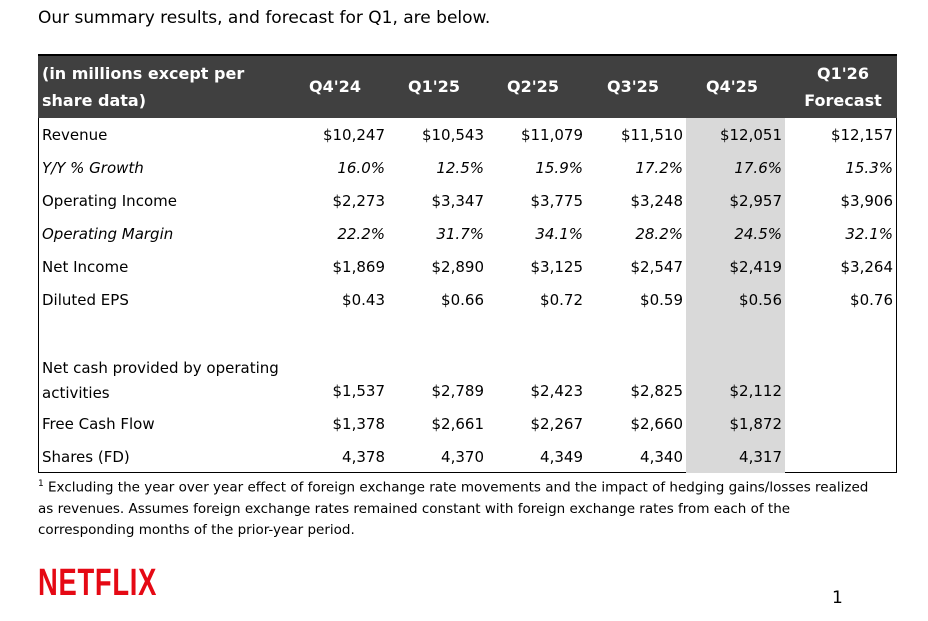 The width and height of the screenshot is (928, 621). I want to click on table-cell: 17.6%, so click(758, 168).